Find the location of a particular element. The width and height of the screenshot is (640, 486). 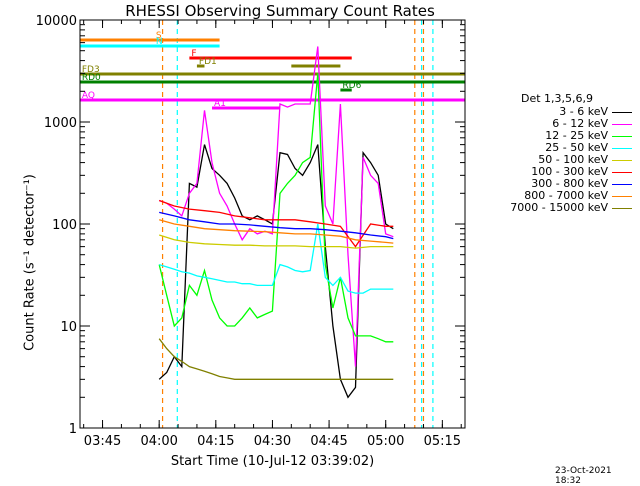

legend-entry: 300 - 800 keV is located at coordinates (557, 184).